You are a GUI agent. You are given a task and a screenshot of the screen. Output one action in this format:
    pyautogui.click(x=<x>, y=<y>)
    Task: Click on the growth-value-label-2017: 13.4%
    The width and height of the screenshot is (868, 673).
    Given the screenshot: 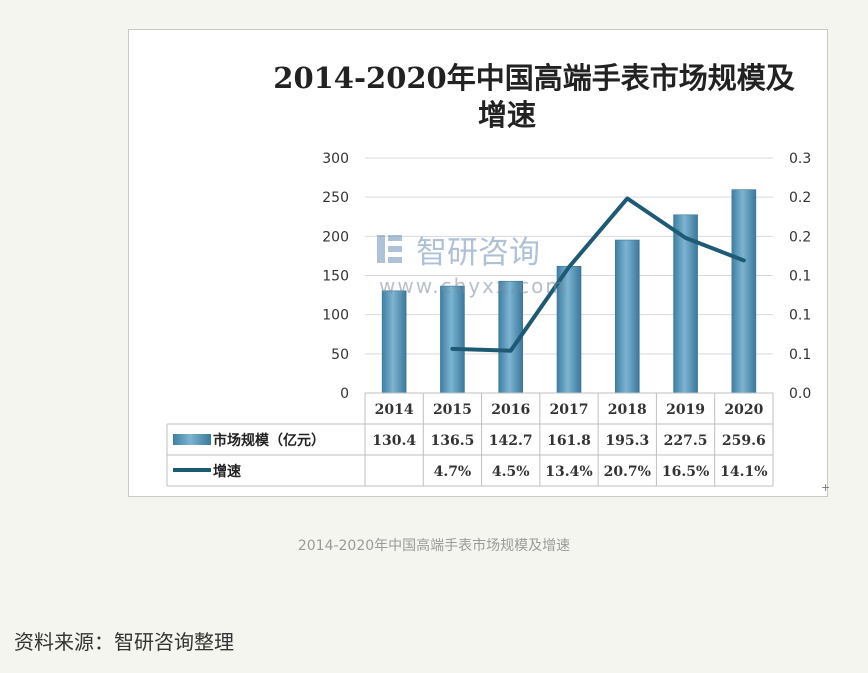 What is the action you would take?
    pyautogui.click(x=568, y=472)
    